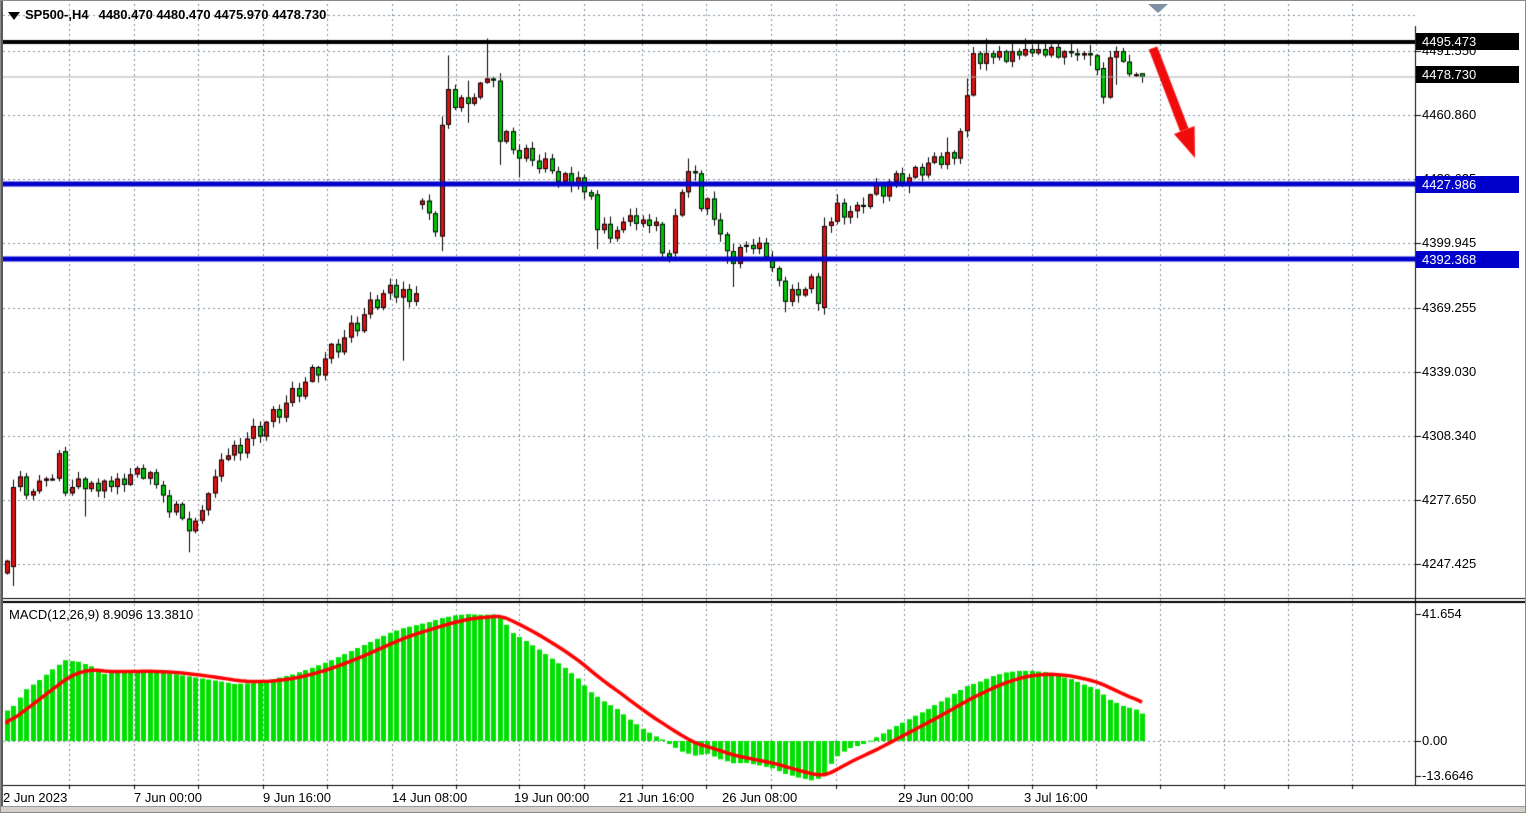  What do you see at coordinates (1449, 242) in the screenshot?
I see `price-tick-label: 4399.945` at bounding box center [1449, 242].